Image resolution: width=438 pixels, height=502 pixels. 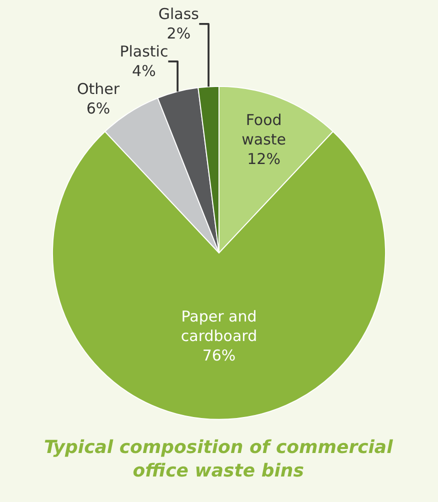 What do you see at coordinates (219, 459) in the screenshot?
I see `text: Typical composition of commercial office waste bins` at bounding box center [219, 459].